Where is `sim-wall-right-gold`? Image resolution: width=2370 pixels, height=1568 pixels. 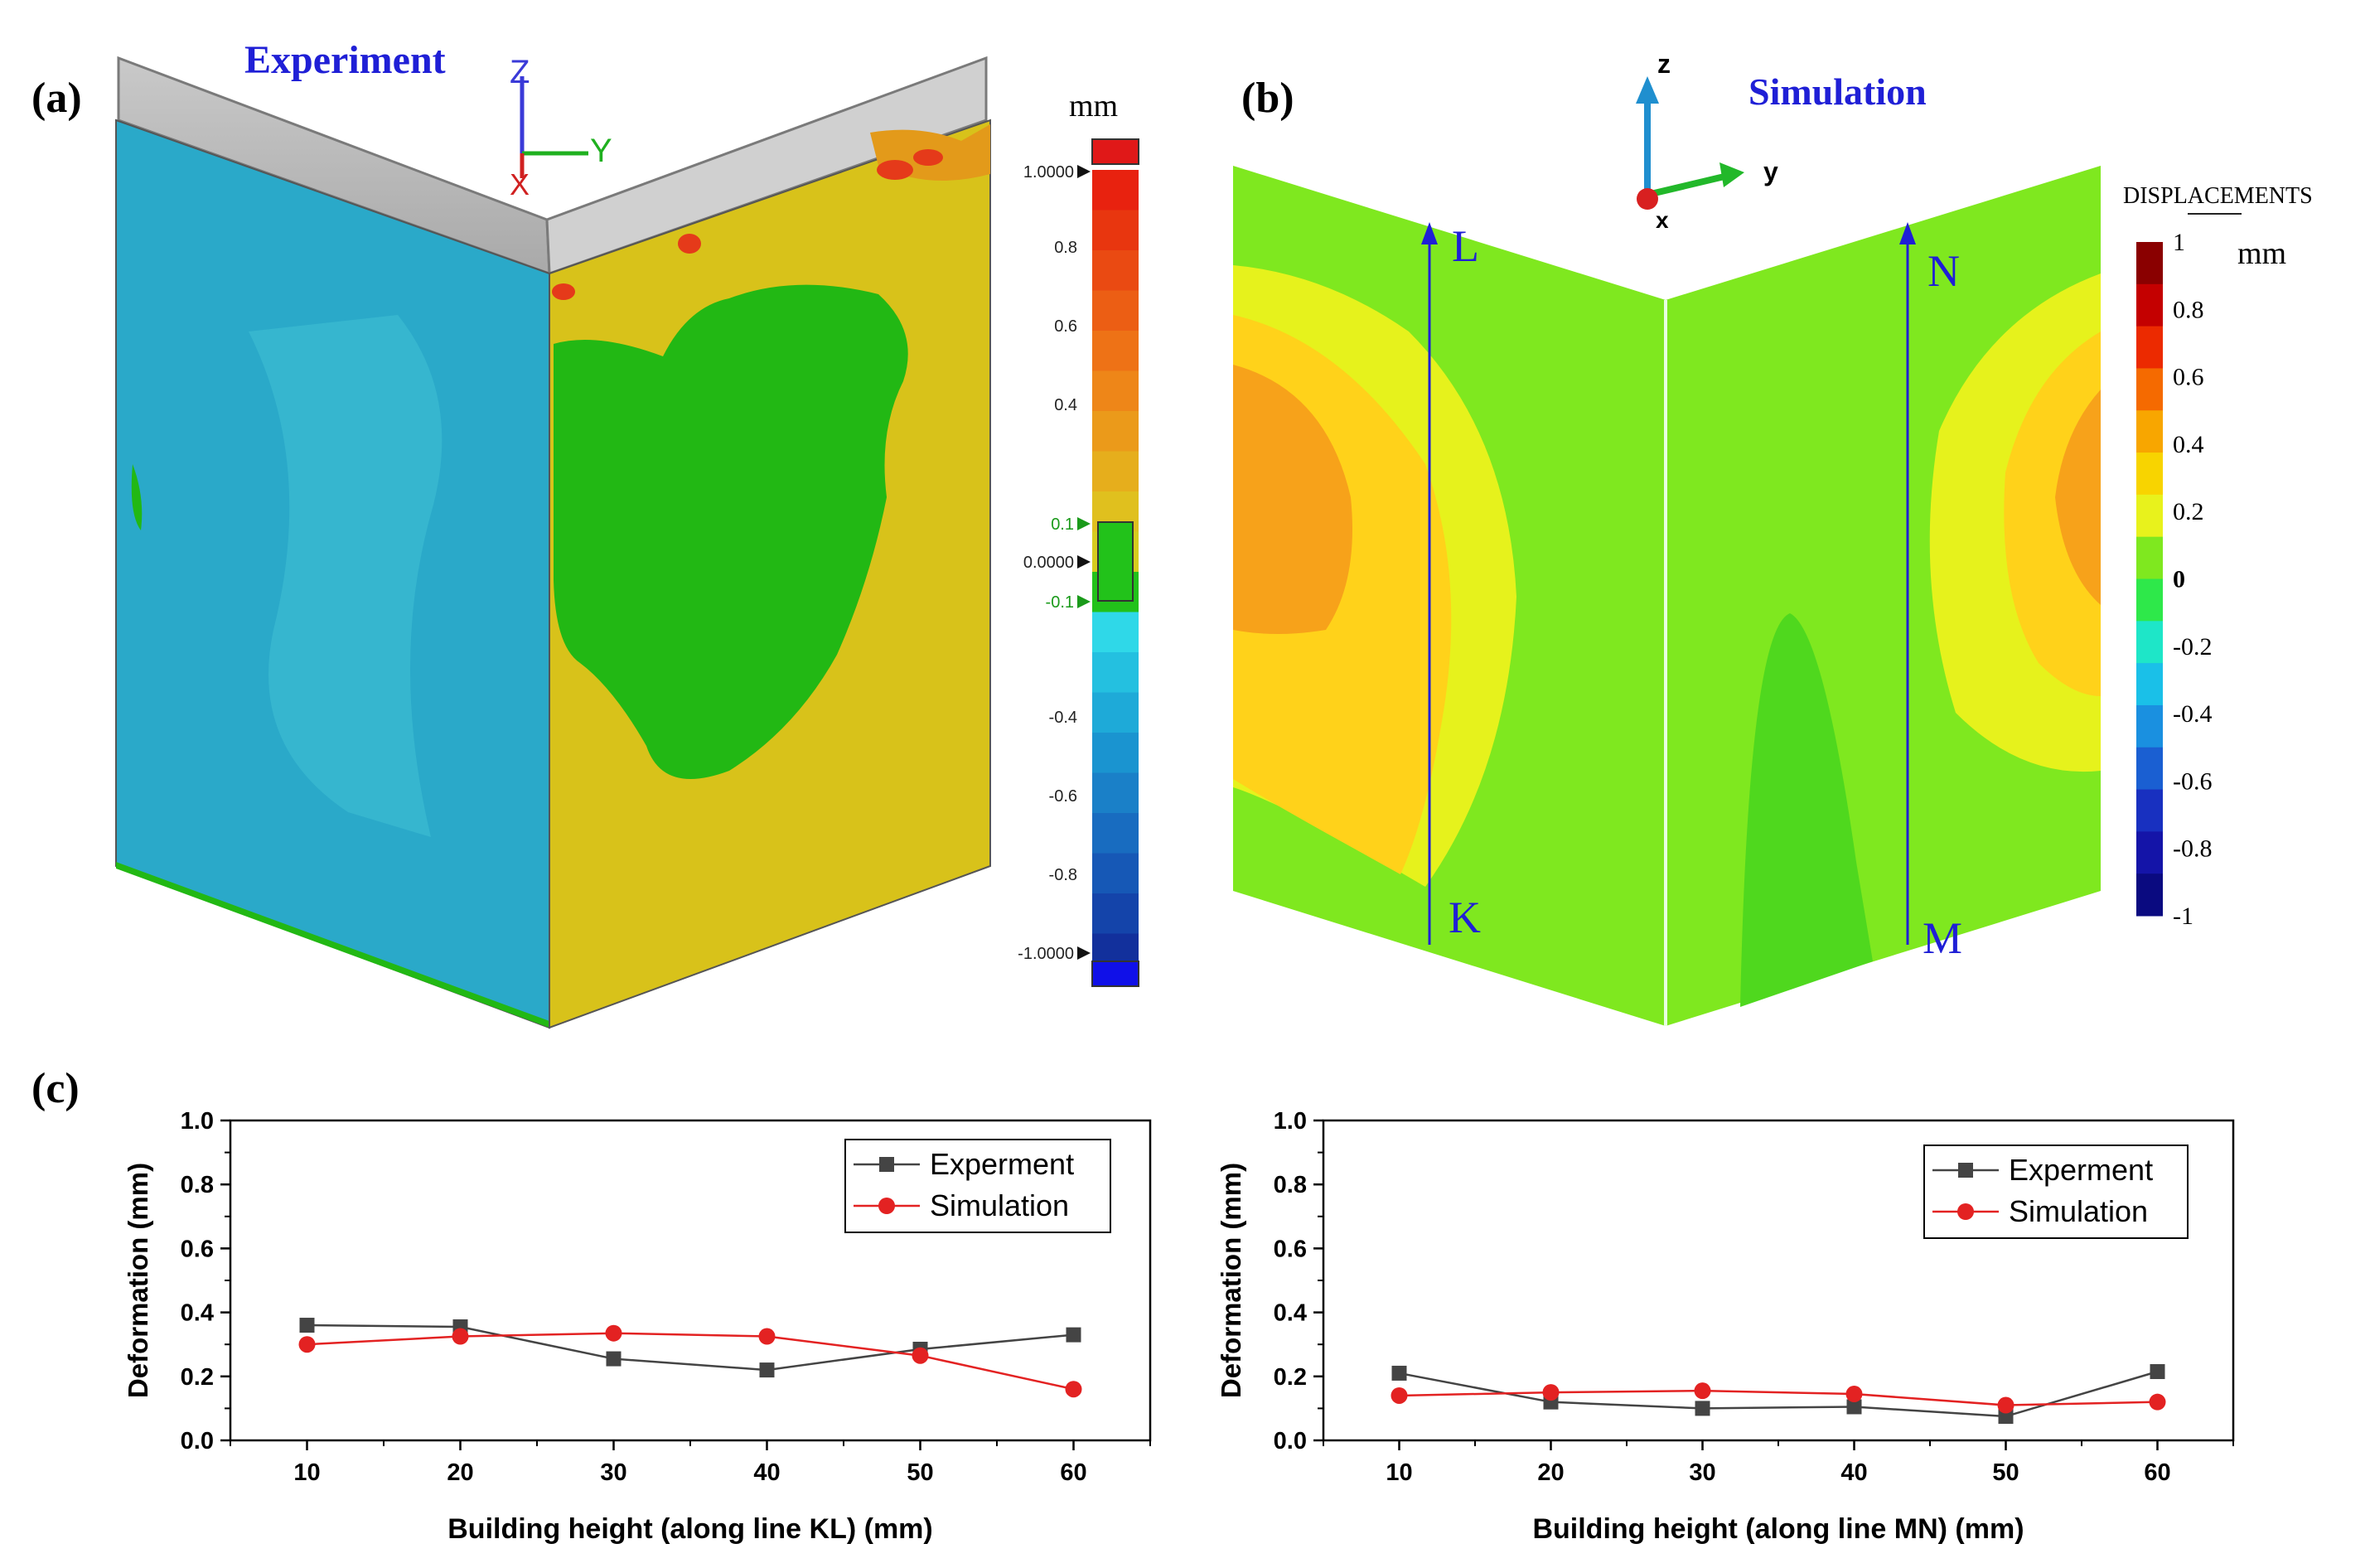
sim-wall-right-gold is located at coordinates (2052, 514).